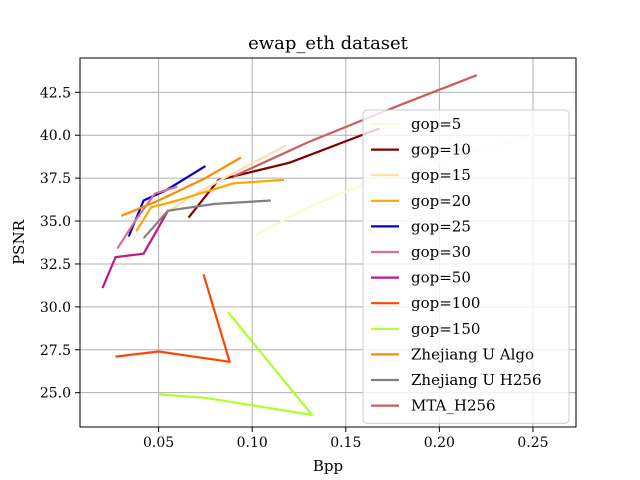 The image size is (640, 480). What do you see at coordinates (439, 443) in the screenshot?
I see `x-tick-label: 0.20` at bounding box center [439, 443].